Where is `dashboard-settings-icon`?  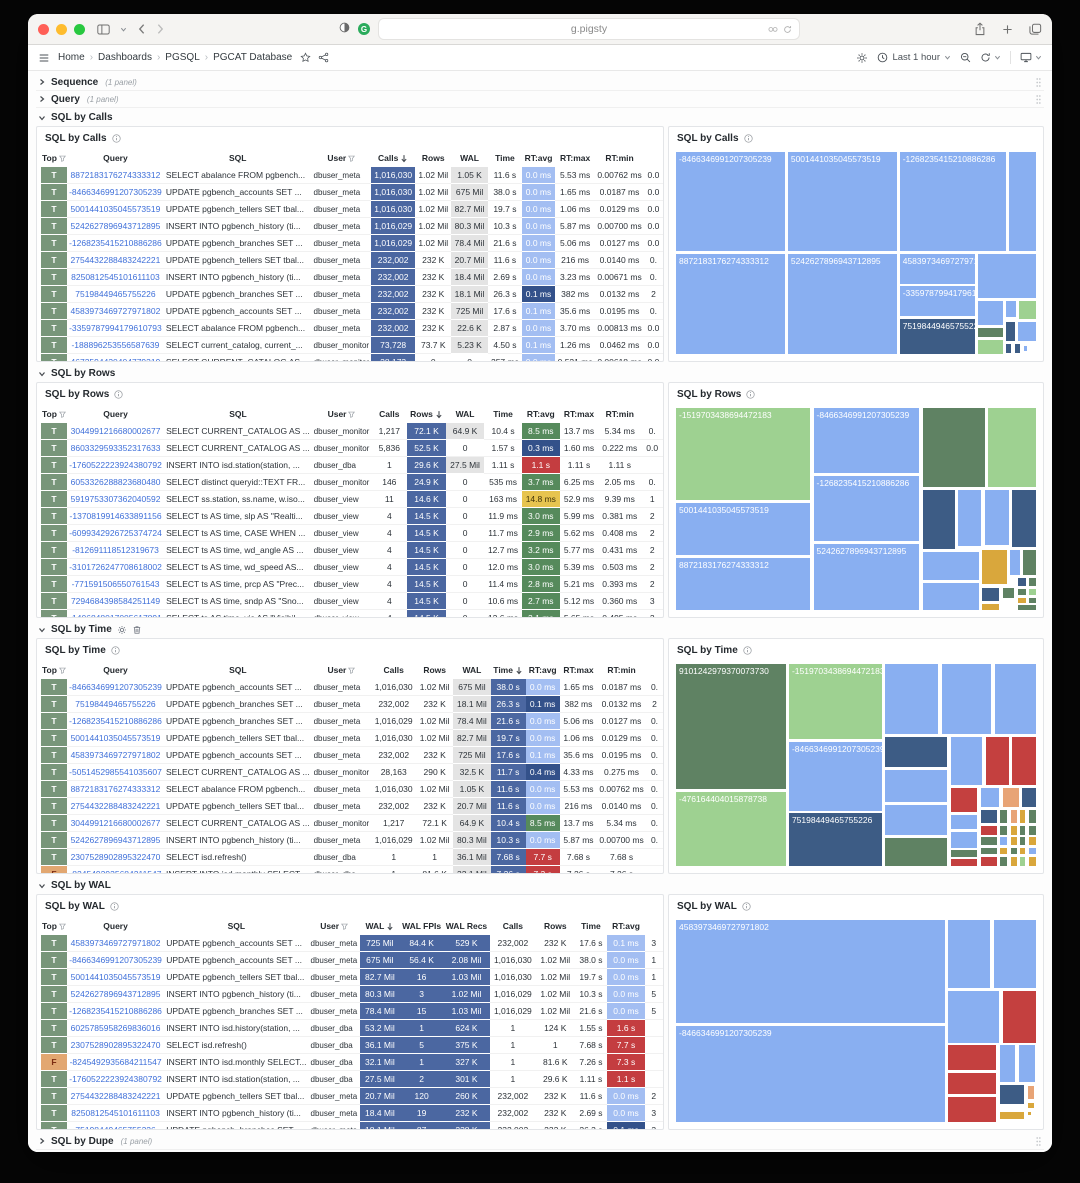 dashboard-settings-icon is located at coordinates (862, 58).